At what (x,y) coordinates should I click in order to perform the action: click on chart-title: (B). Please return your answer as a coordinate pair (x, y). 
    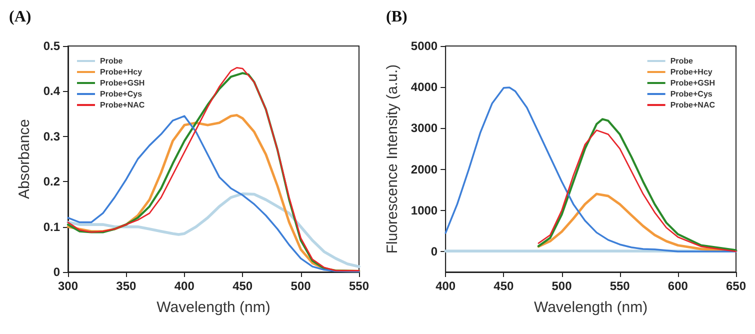
    Looking at the image, I should click on (397, 17).